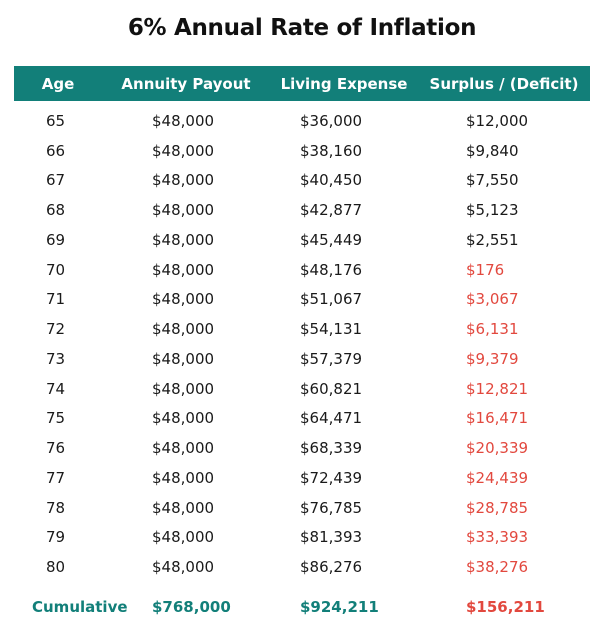 Image resolution: width=604 pixels, height=643 pixels. I want to click on age-cell: 74, so click(56, 388).